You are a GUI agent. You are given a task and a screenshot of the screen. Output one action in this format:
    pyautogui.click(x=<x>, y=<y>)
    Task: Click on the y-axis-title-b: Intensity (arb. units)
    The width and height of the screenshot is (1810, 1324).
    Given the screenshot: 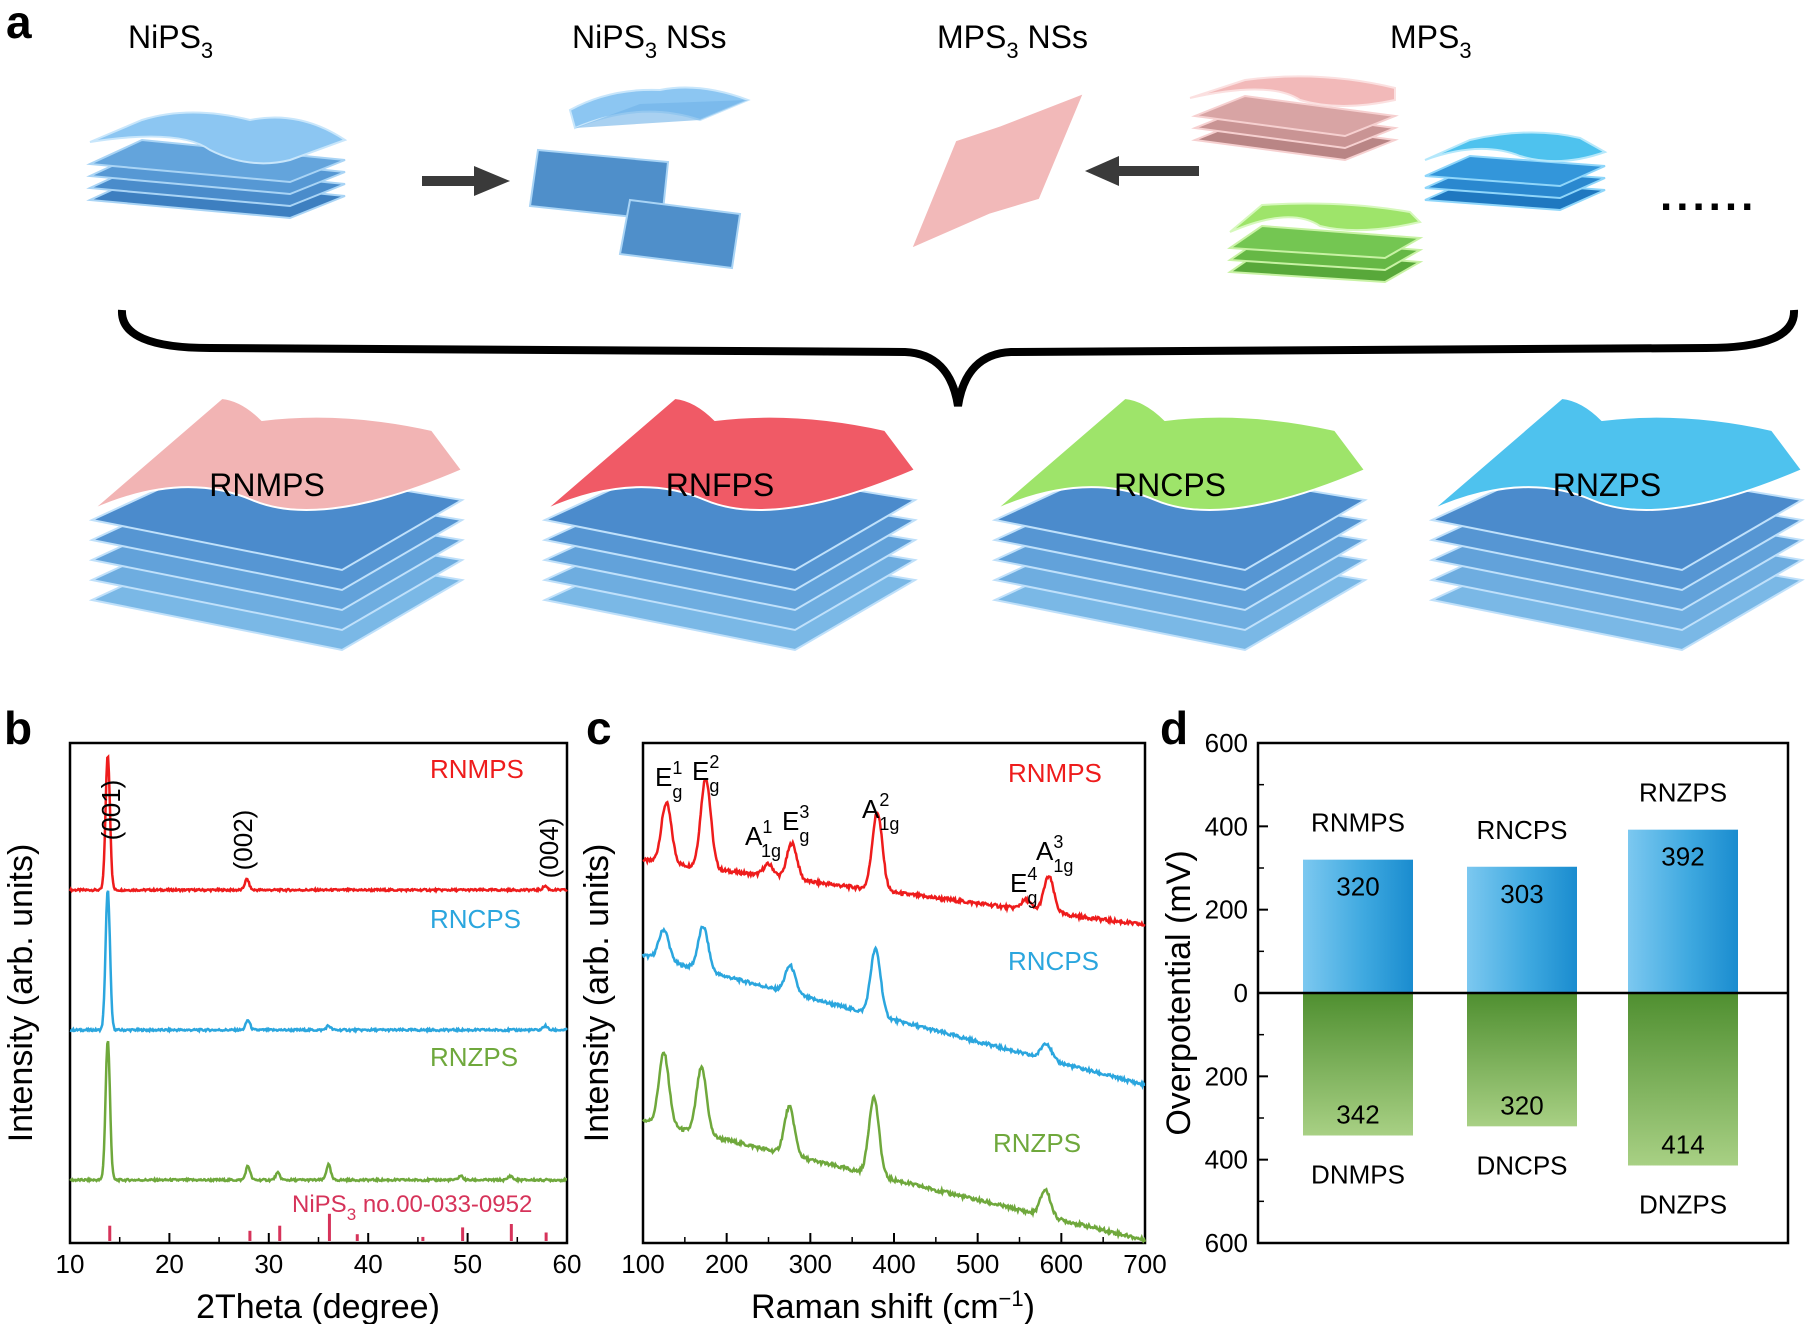 What is the action you would take?
    pyautogui.click(x=21, y=993)
    